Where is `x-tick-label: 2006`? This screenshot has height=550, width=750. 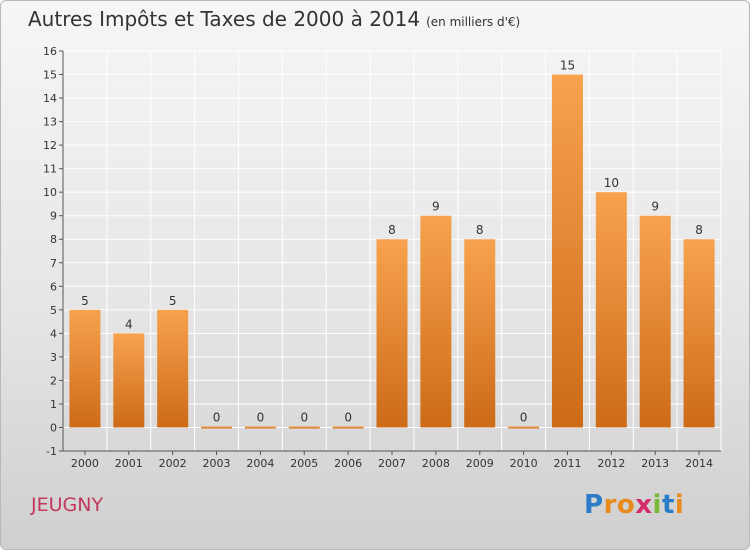 x-tick-label: 2006 is located at coordinates (348, 463).